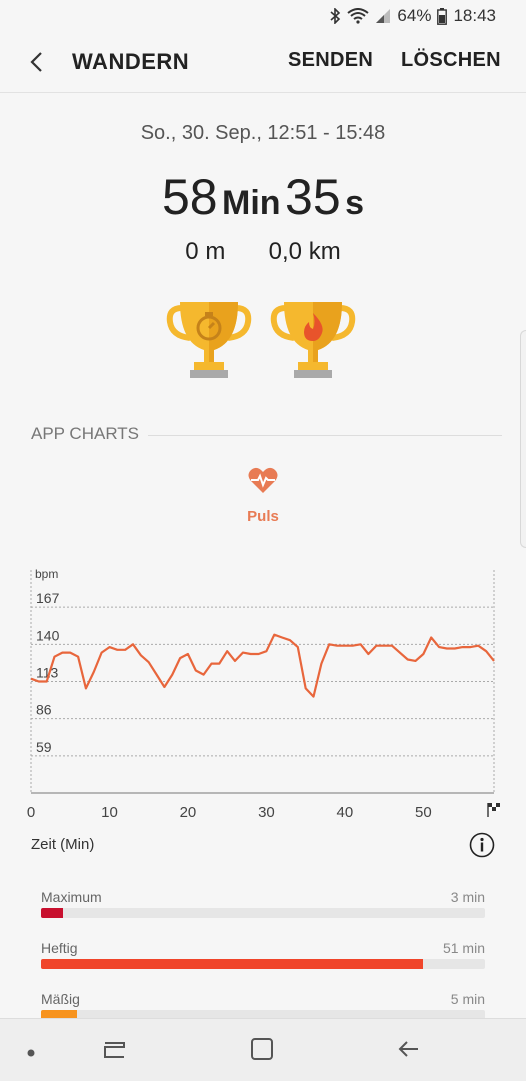 This screenshot has height=1081, width=526. I want to click on x-tick-label: 20, so click(188, 812).